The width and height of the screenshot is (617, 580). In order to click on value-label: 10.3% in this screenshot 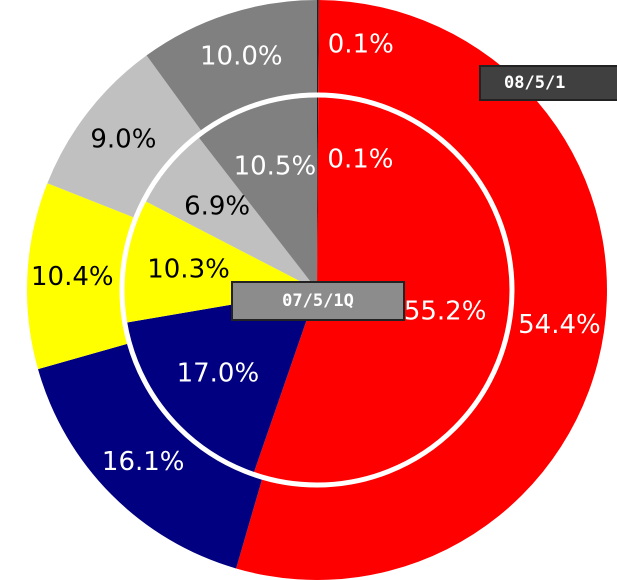, I will do `click(188, 270)`.